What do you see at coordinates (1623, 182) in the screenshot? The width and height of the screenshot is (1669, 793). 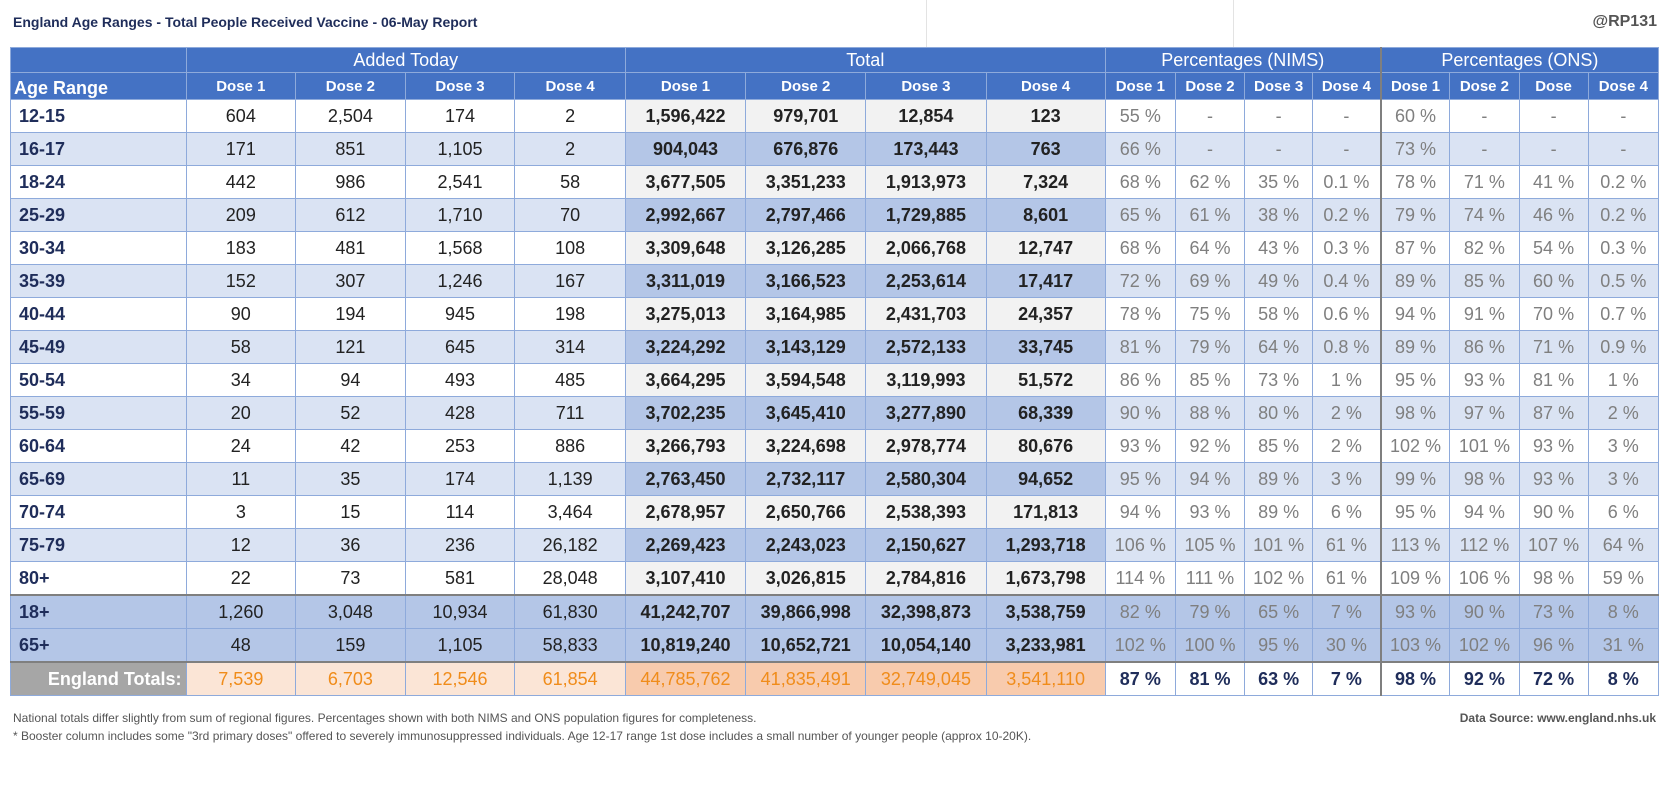 I see `ons-dose-4-cell: 0.2 %` at bounding box center [1623, 182].